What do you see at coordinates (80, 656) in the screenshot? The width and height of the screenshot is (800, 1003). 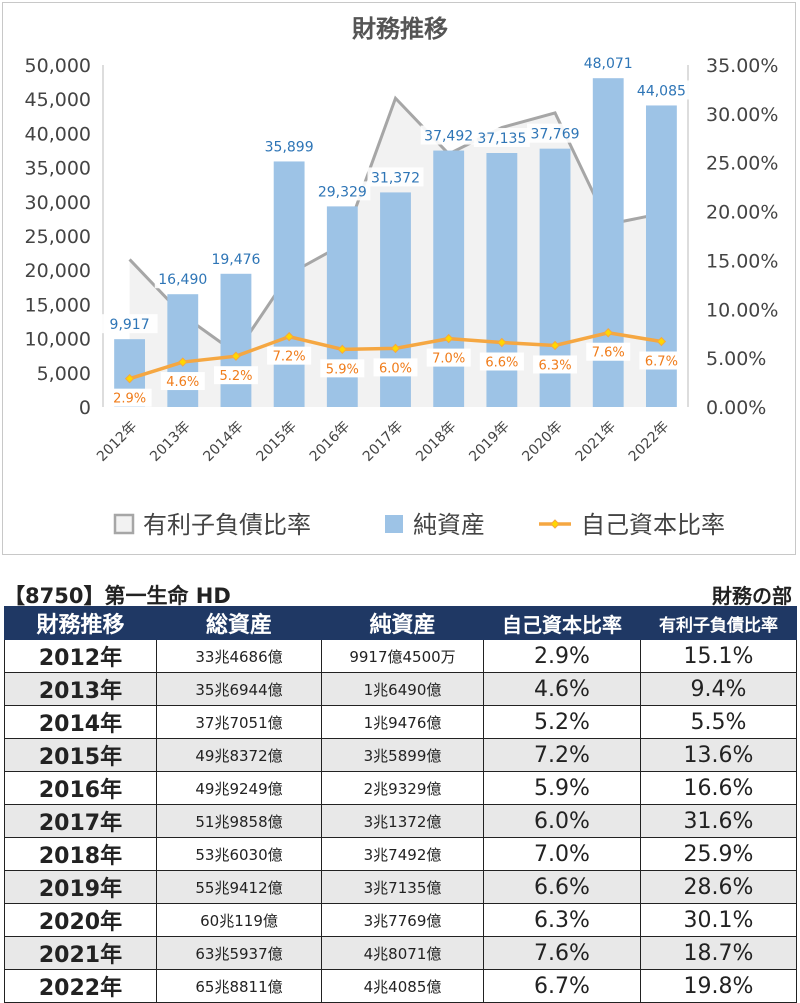 I see `cell-year: 2012年` at bounding box center [80, 656].